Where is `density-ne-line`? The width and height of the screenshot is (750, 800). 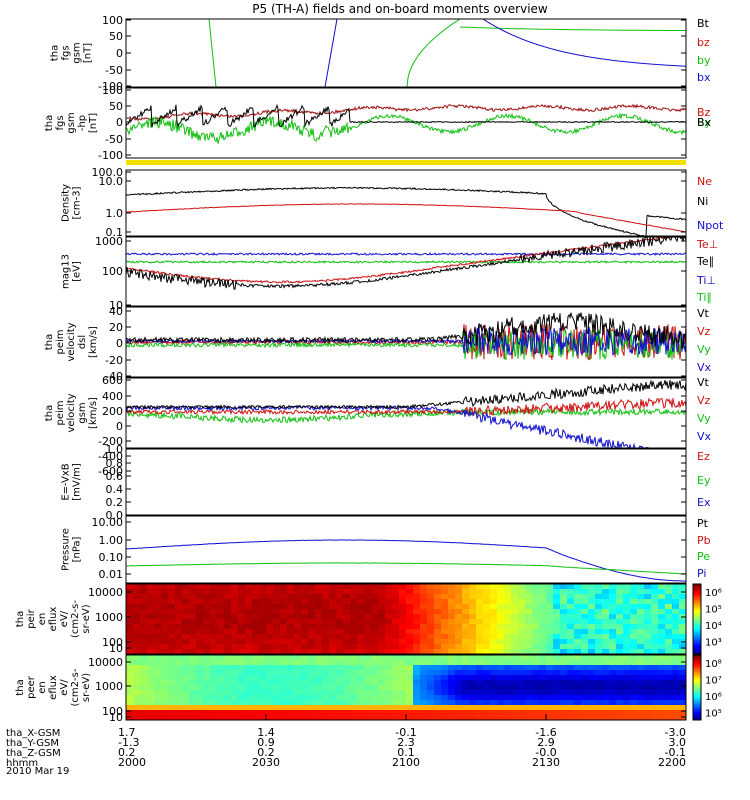
density-ne-line is located at coordinates (406, 218).